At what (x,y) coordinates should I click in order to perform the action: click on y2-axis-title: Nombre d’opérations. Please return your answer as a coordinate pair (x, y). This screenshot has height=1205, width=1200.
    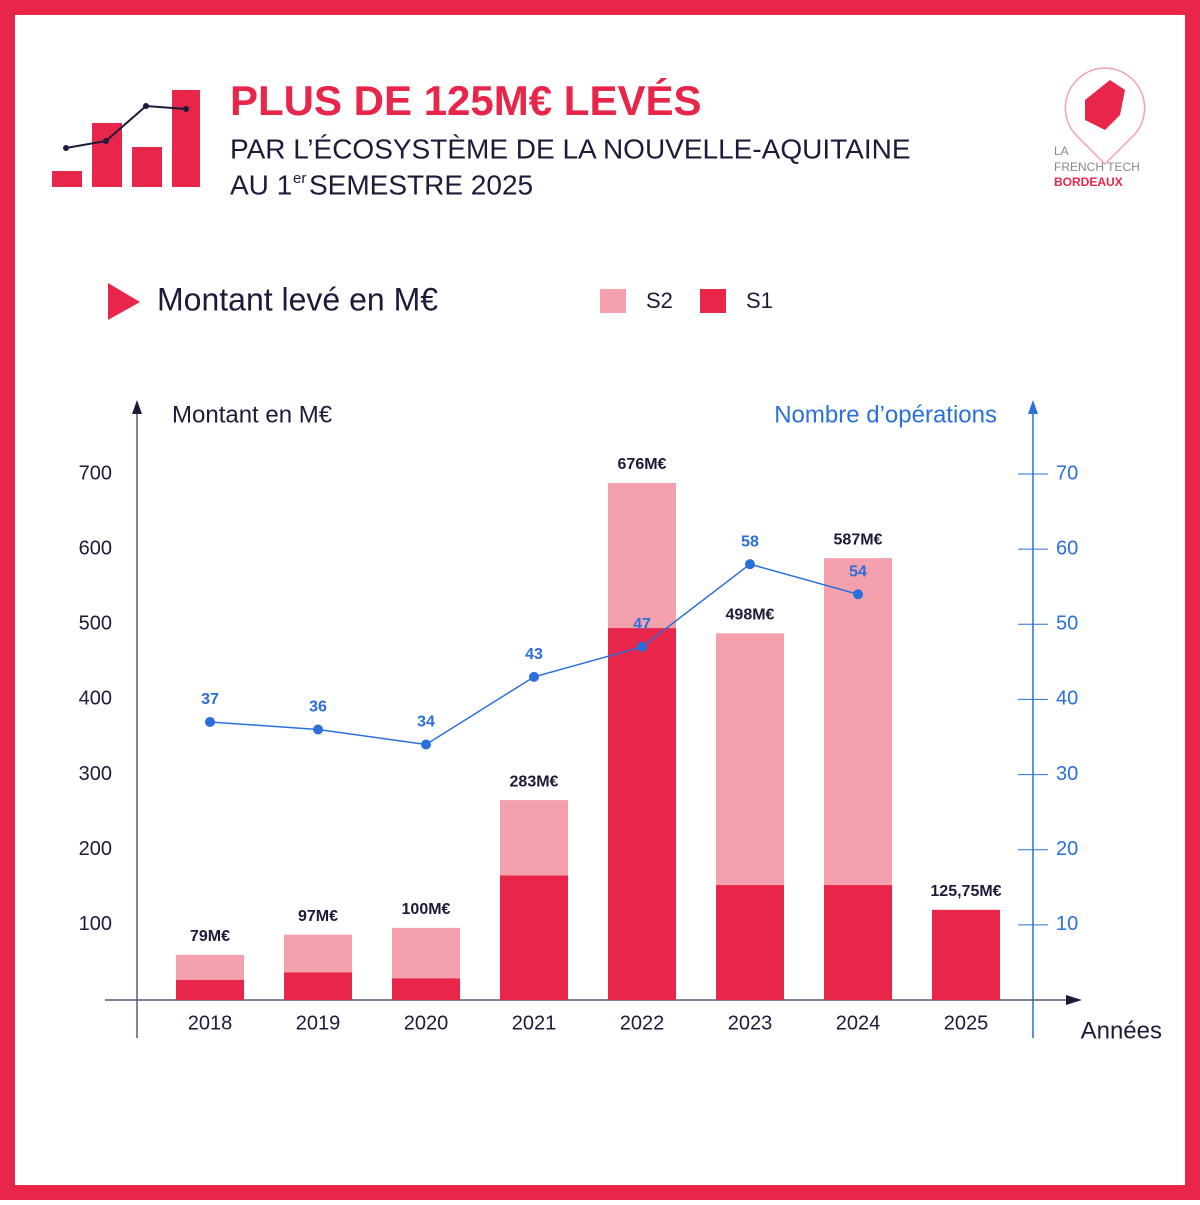
    Looking at the image, I should click on (885, 414).